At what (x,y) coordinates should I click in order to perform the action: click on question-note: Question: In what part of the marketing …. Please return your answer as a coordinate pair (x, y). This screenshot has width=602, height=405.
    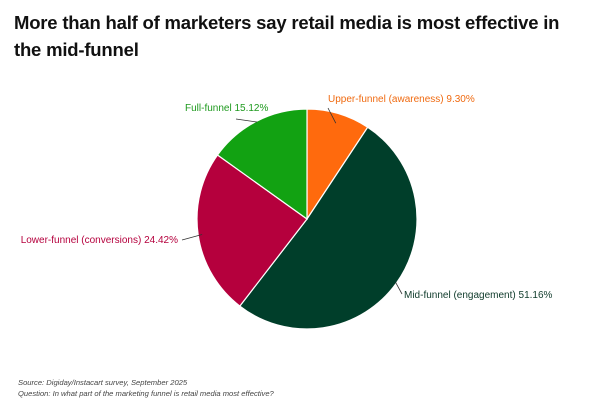
    Looking at the image, I should click on (146, 393).